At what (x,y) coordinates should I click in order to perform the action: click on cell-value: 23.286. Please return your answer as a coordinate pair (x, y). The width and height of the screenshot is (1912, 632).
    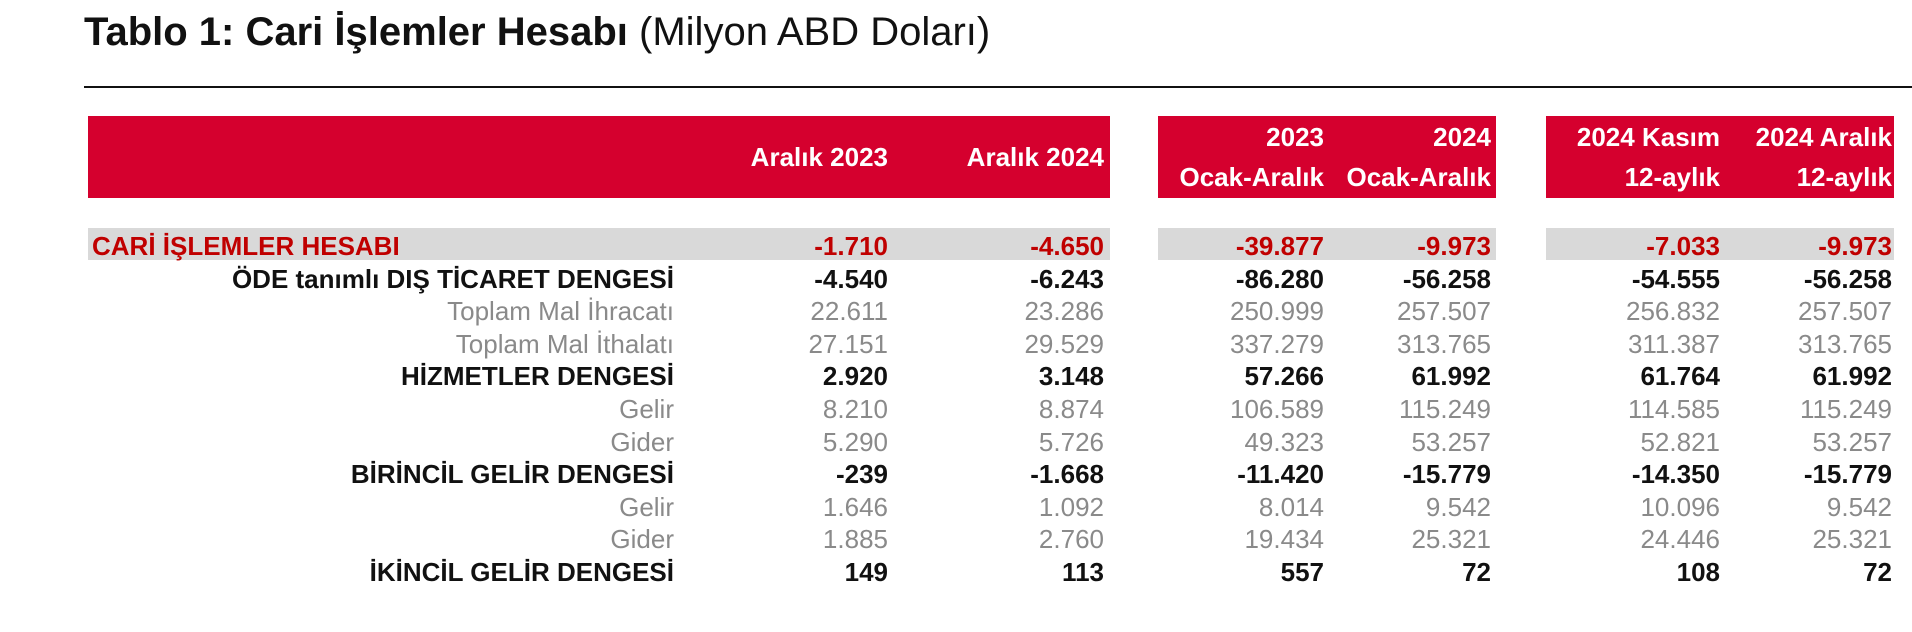
    Looking at the image, I should click on (1064, 311).